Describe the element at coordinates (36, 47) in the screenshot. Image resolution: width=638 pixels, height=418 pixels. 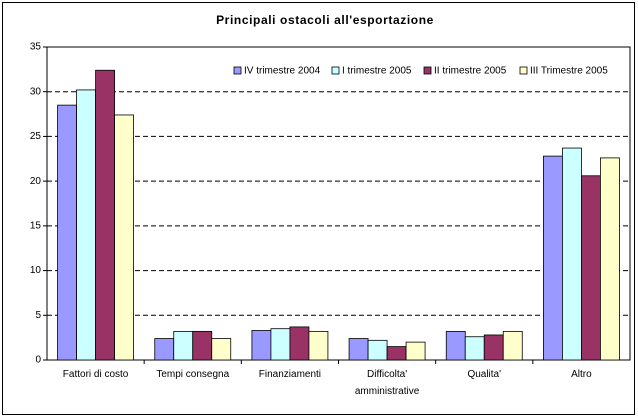
I see `y-tick-label: 35` at that location.